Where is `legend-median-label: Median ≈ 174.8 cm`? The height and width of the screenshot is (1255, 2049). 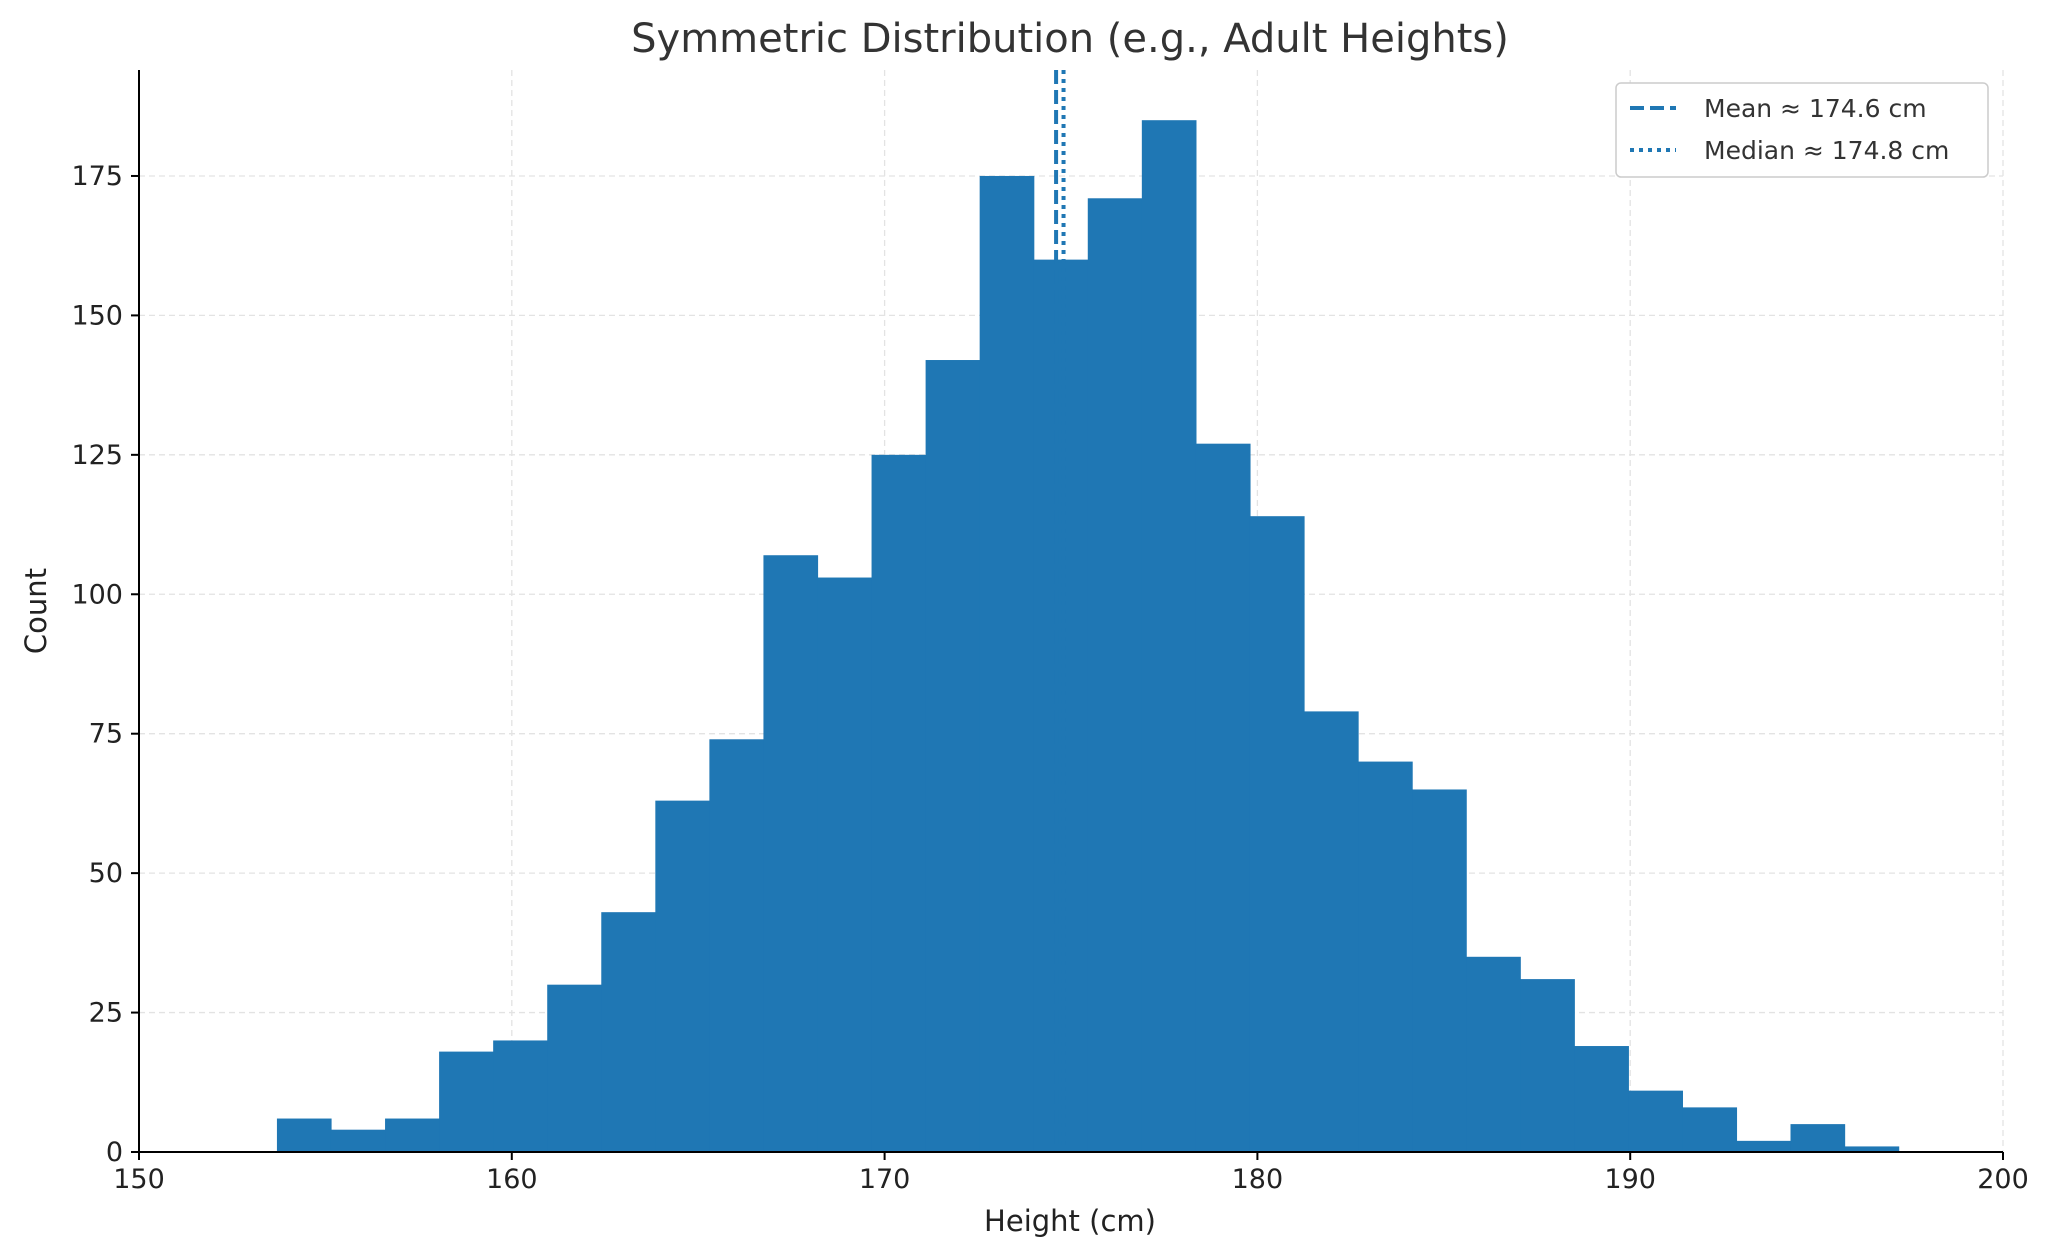
legend-median-label: Median ≈ 174.8 cm is located at coordinates (1826, 150).